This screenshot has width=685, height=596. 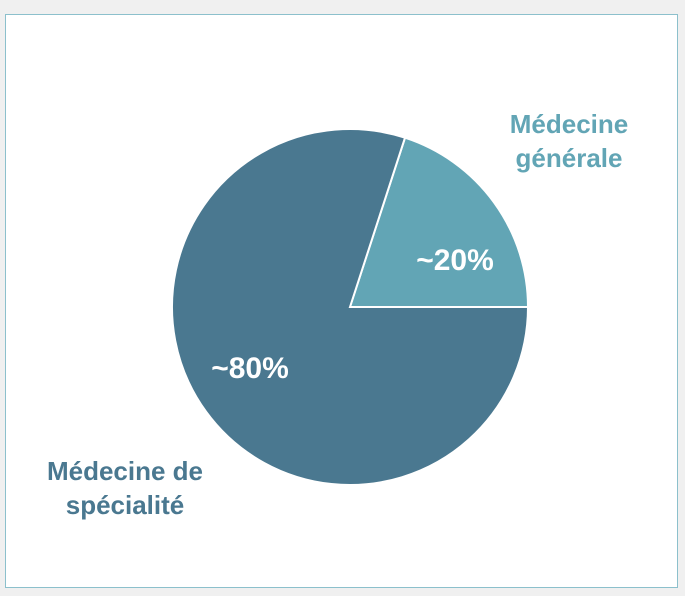 I want to click on value-label: ~20%, so click(x=455, y=260).